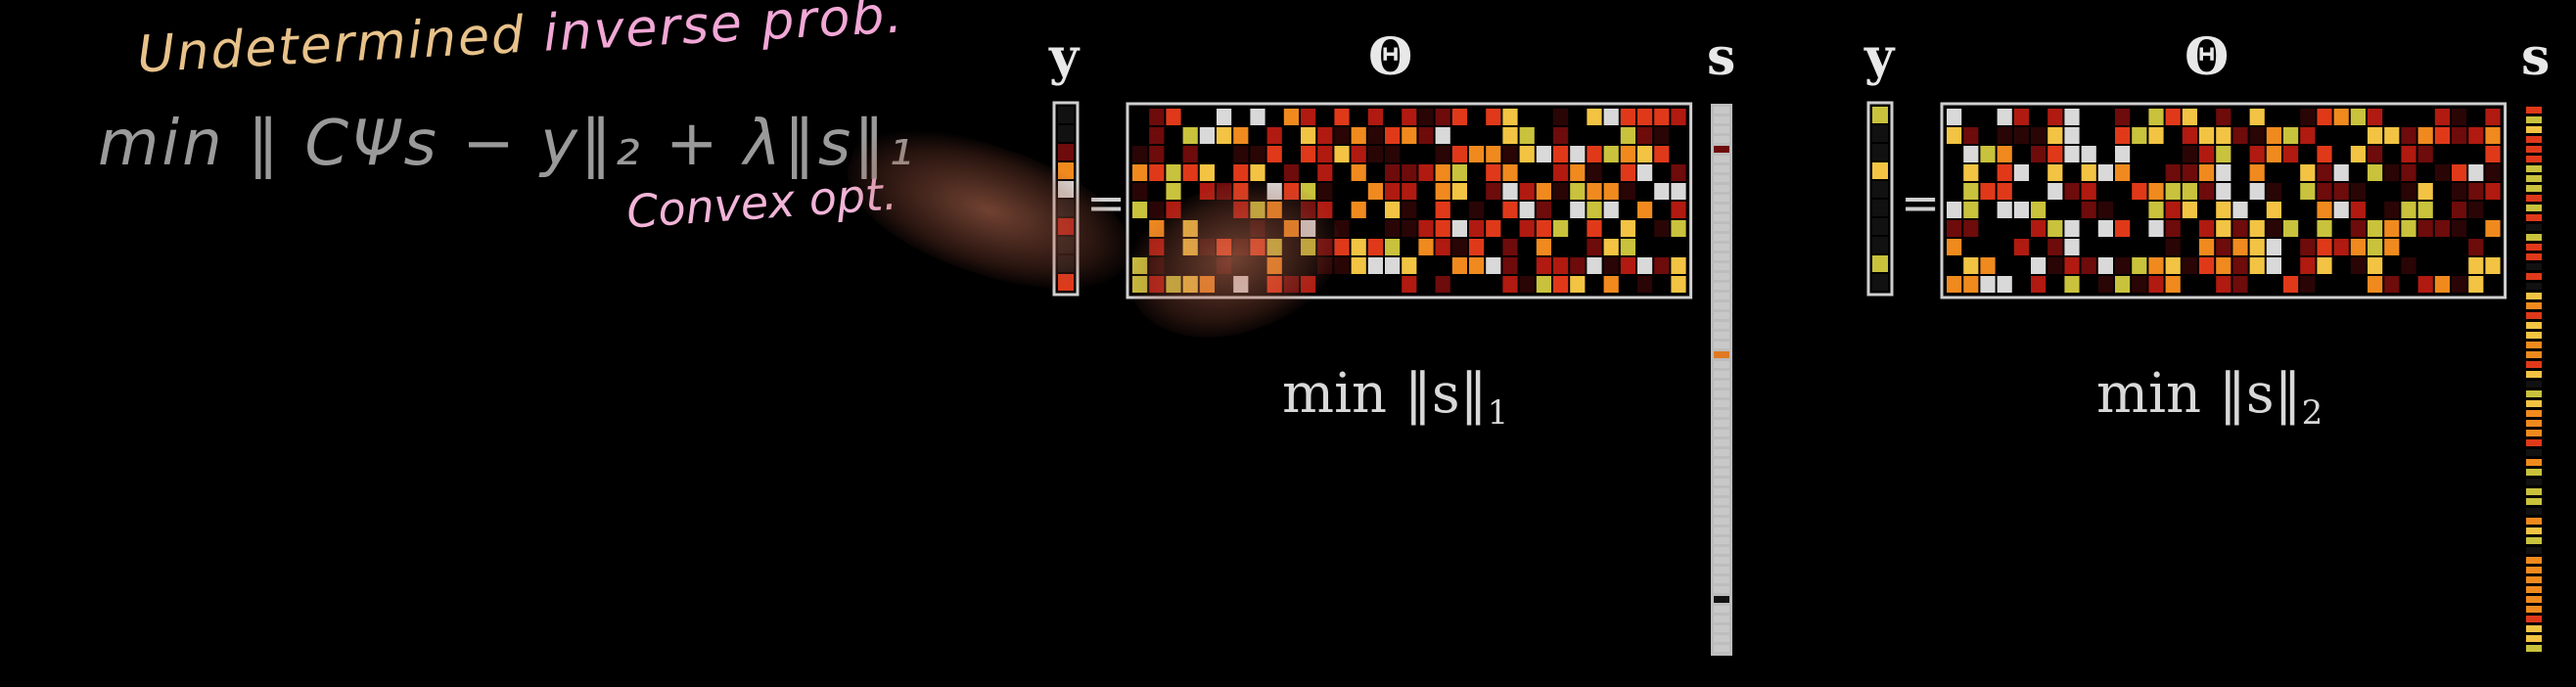  What do you see at coordinates (2208, 57) in the screenshot?
I see `right-theta-label: Θ` at bounding box center [2208, 57].